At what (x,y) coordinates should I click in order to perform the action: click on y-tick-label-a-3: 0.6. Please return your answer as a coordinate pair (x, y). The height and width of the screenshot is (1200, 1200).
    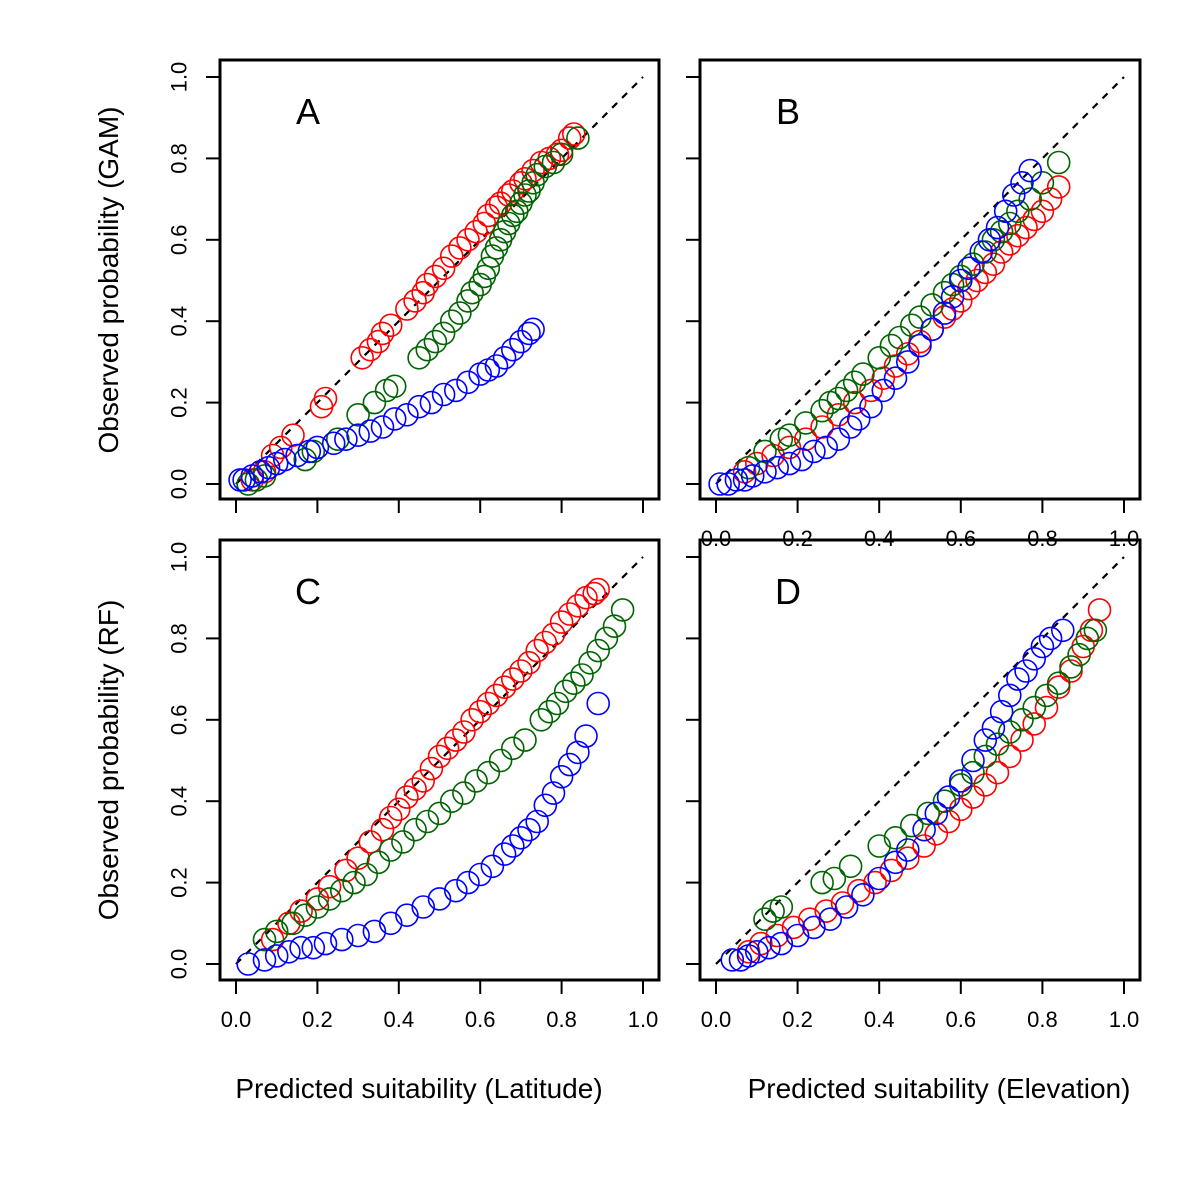
    Looking at the image, I should click on (179, 240).